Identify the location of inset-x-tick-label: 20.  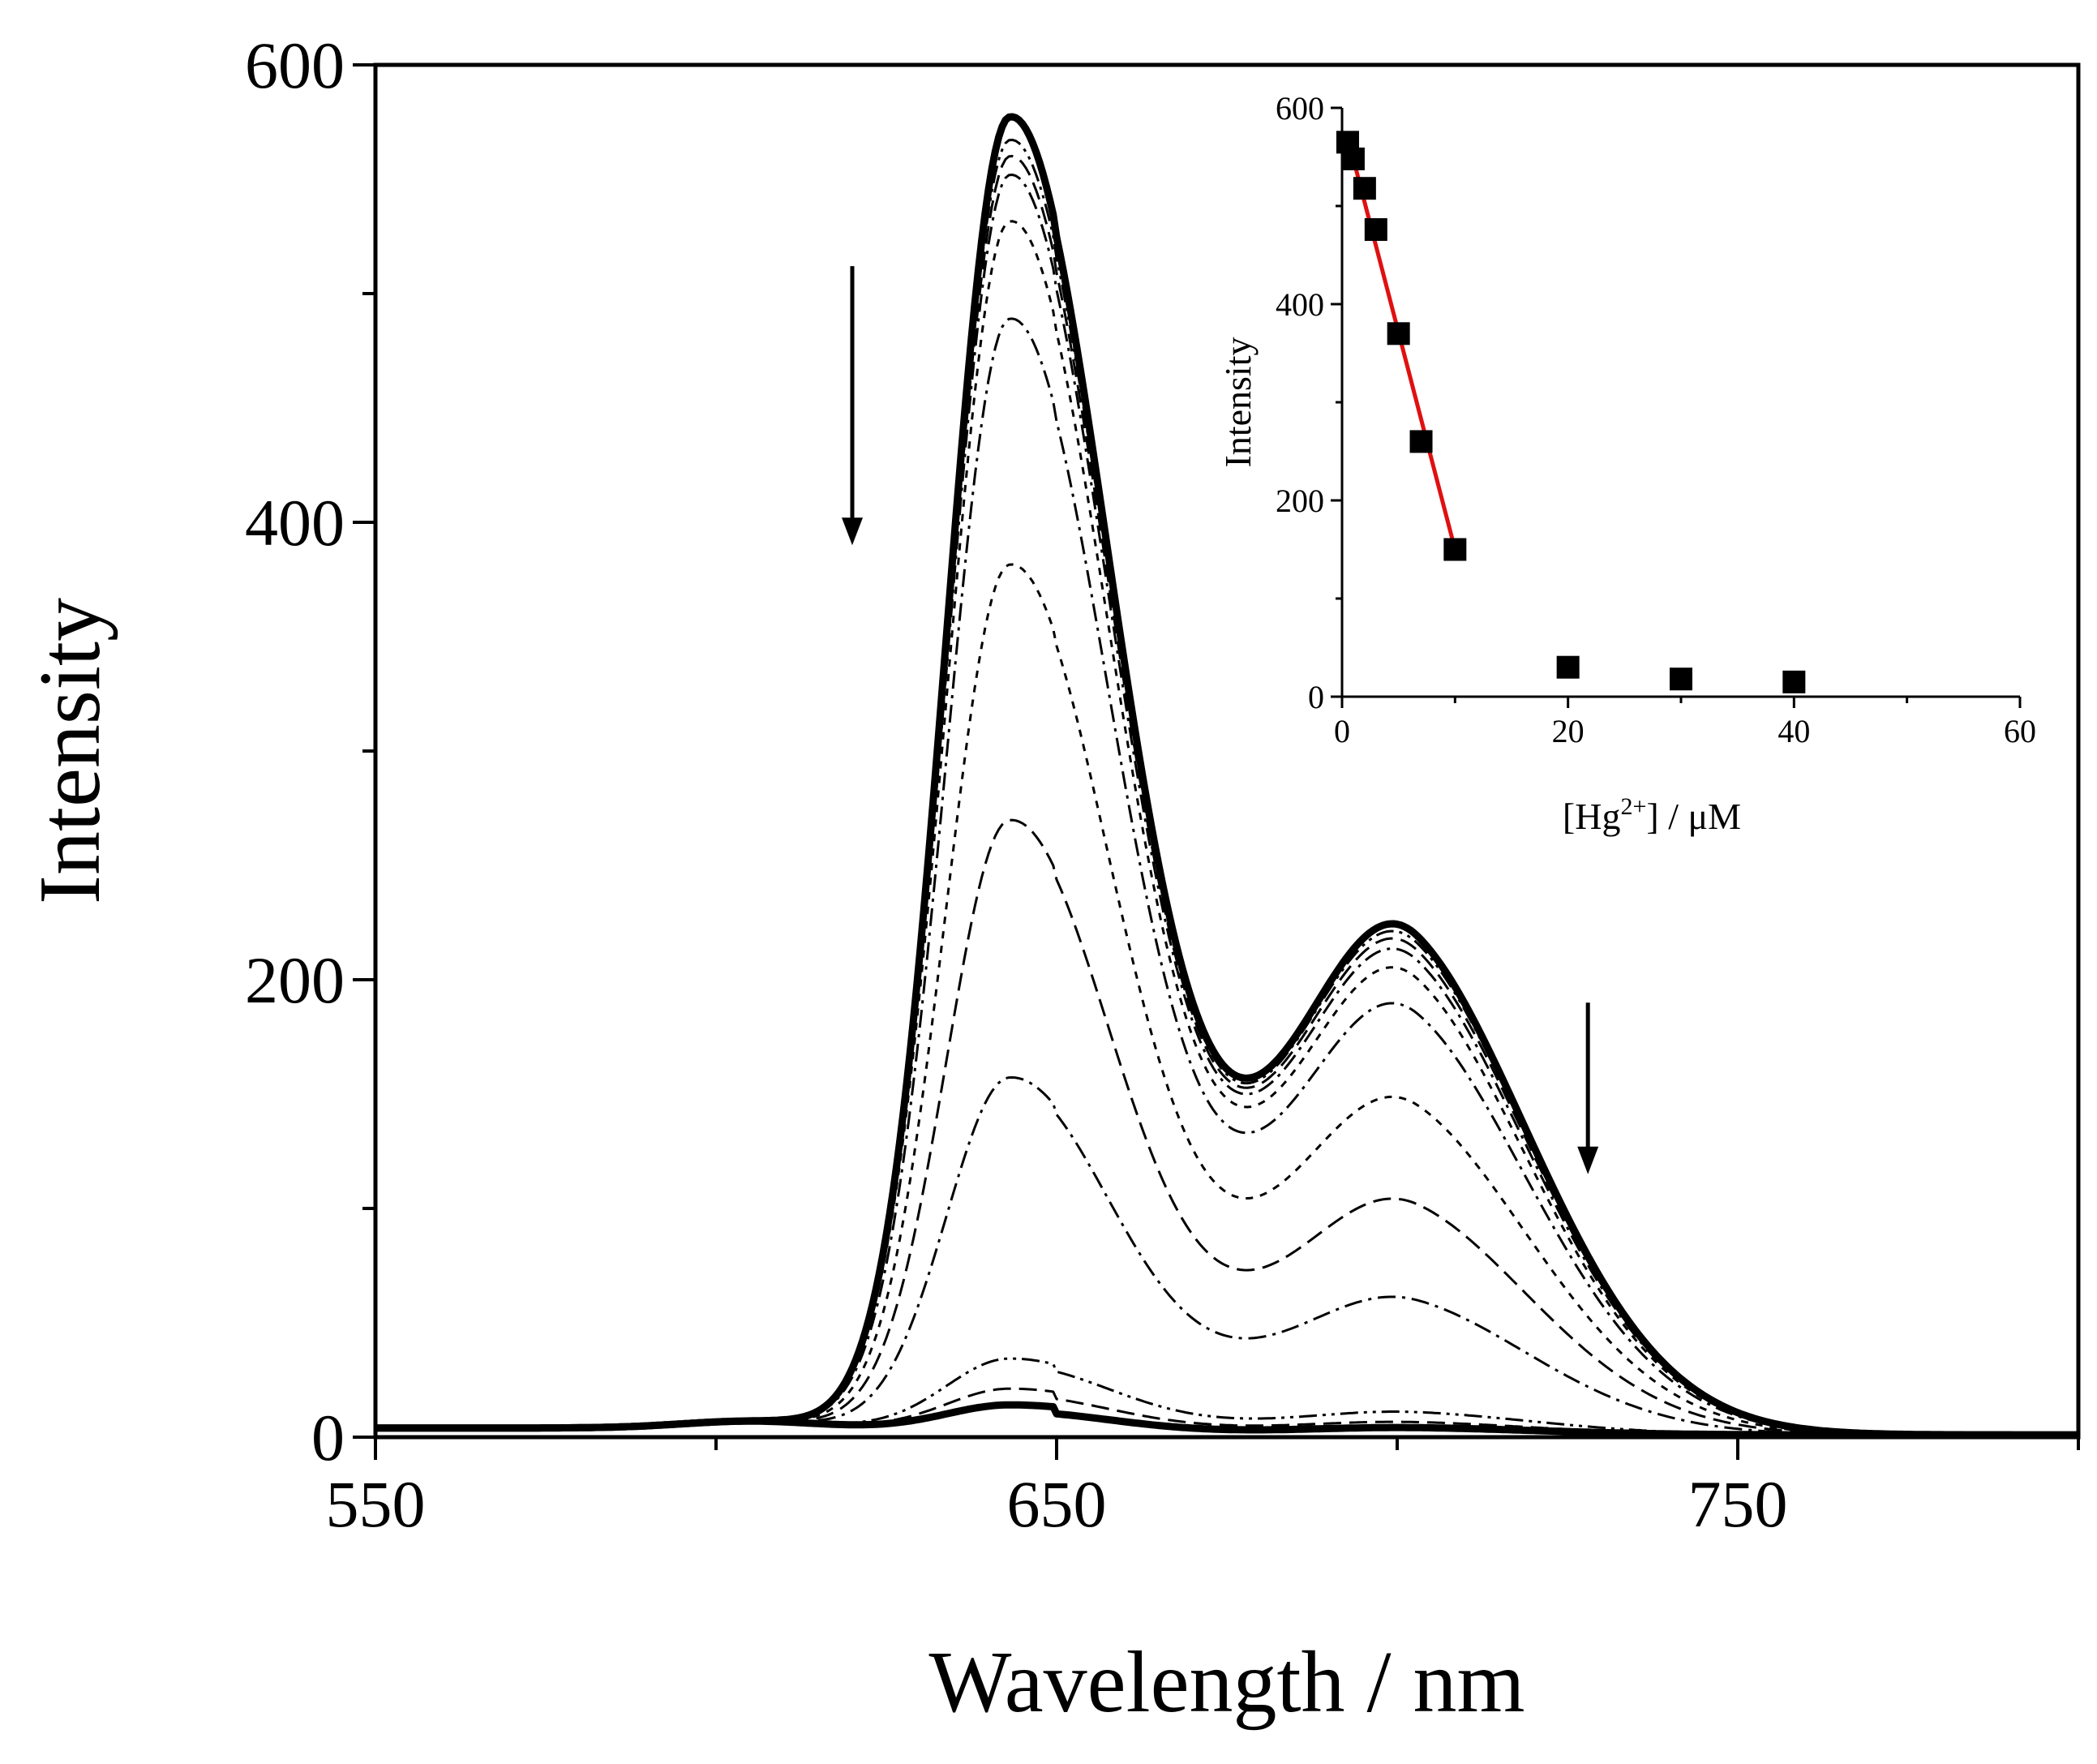
(1568, 731).